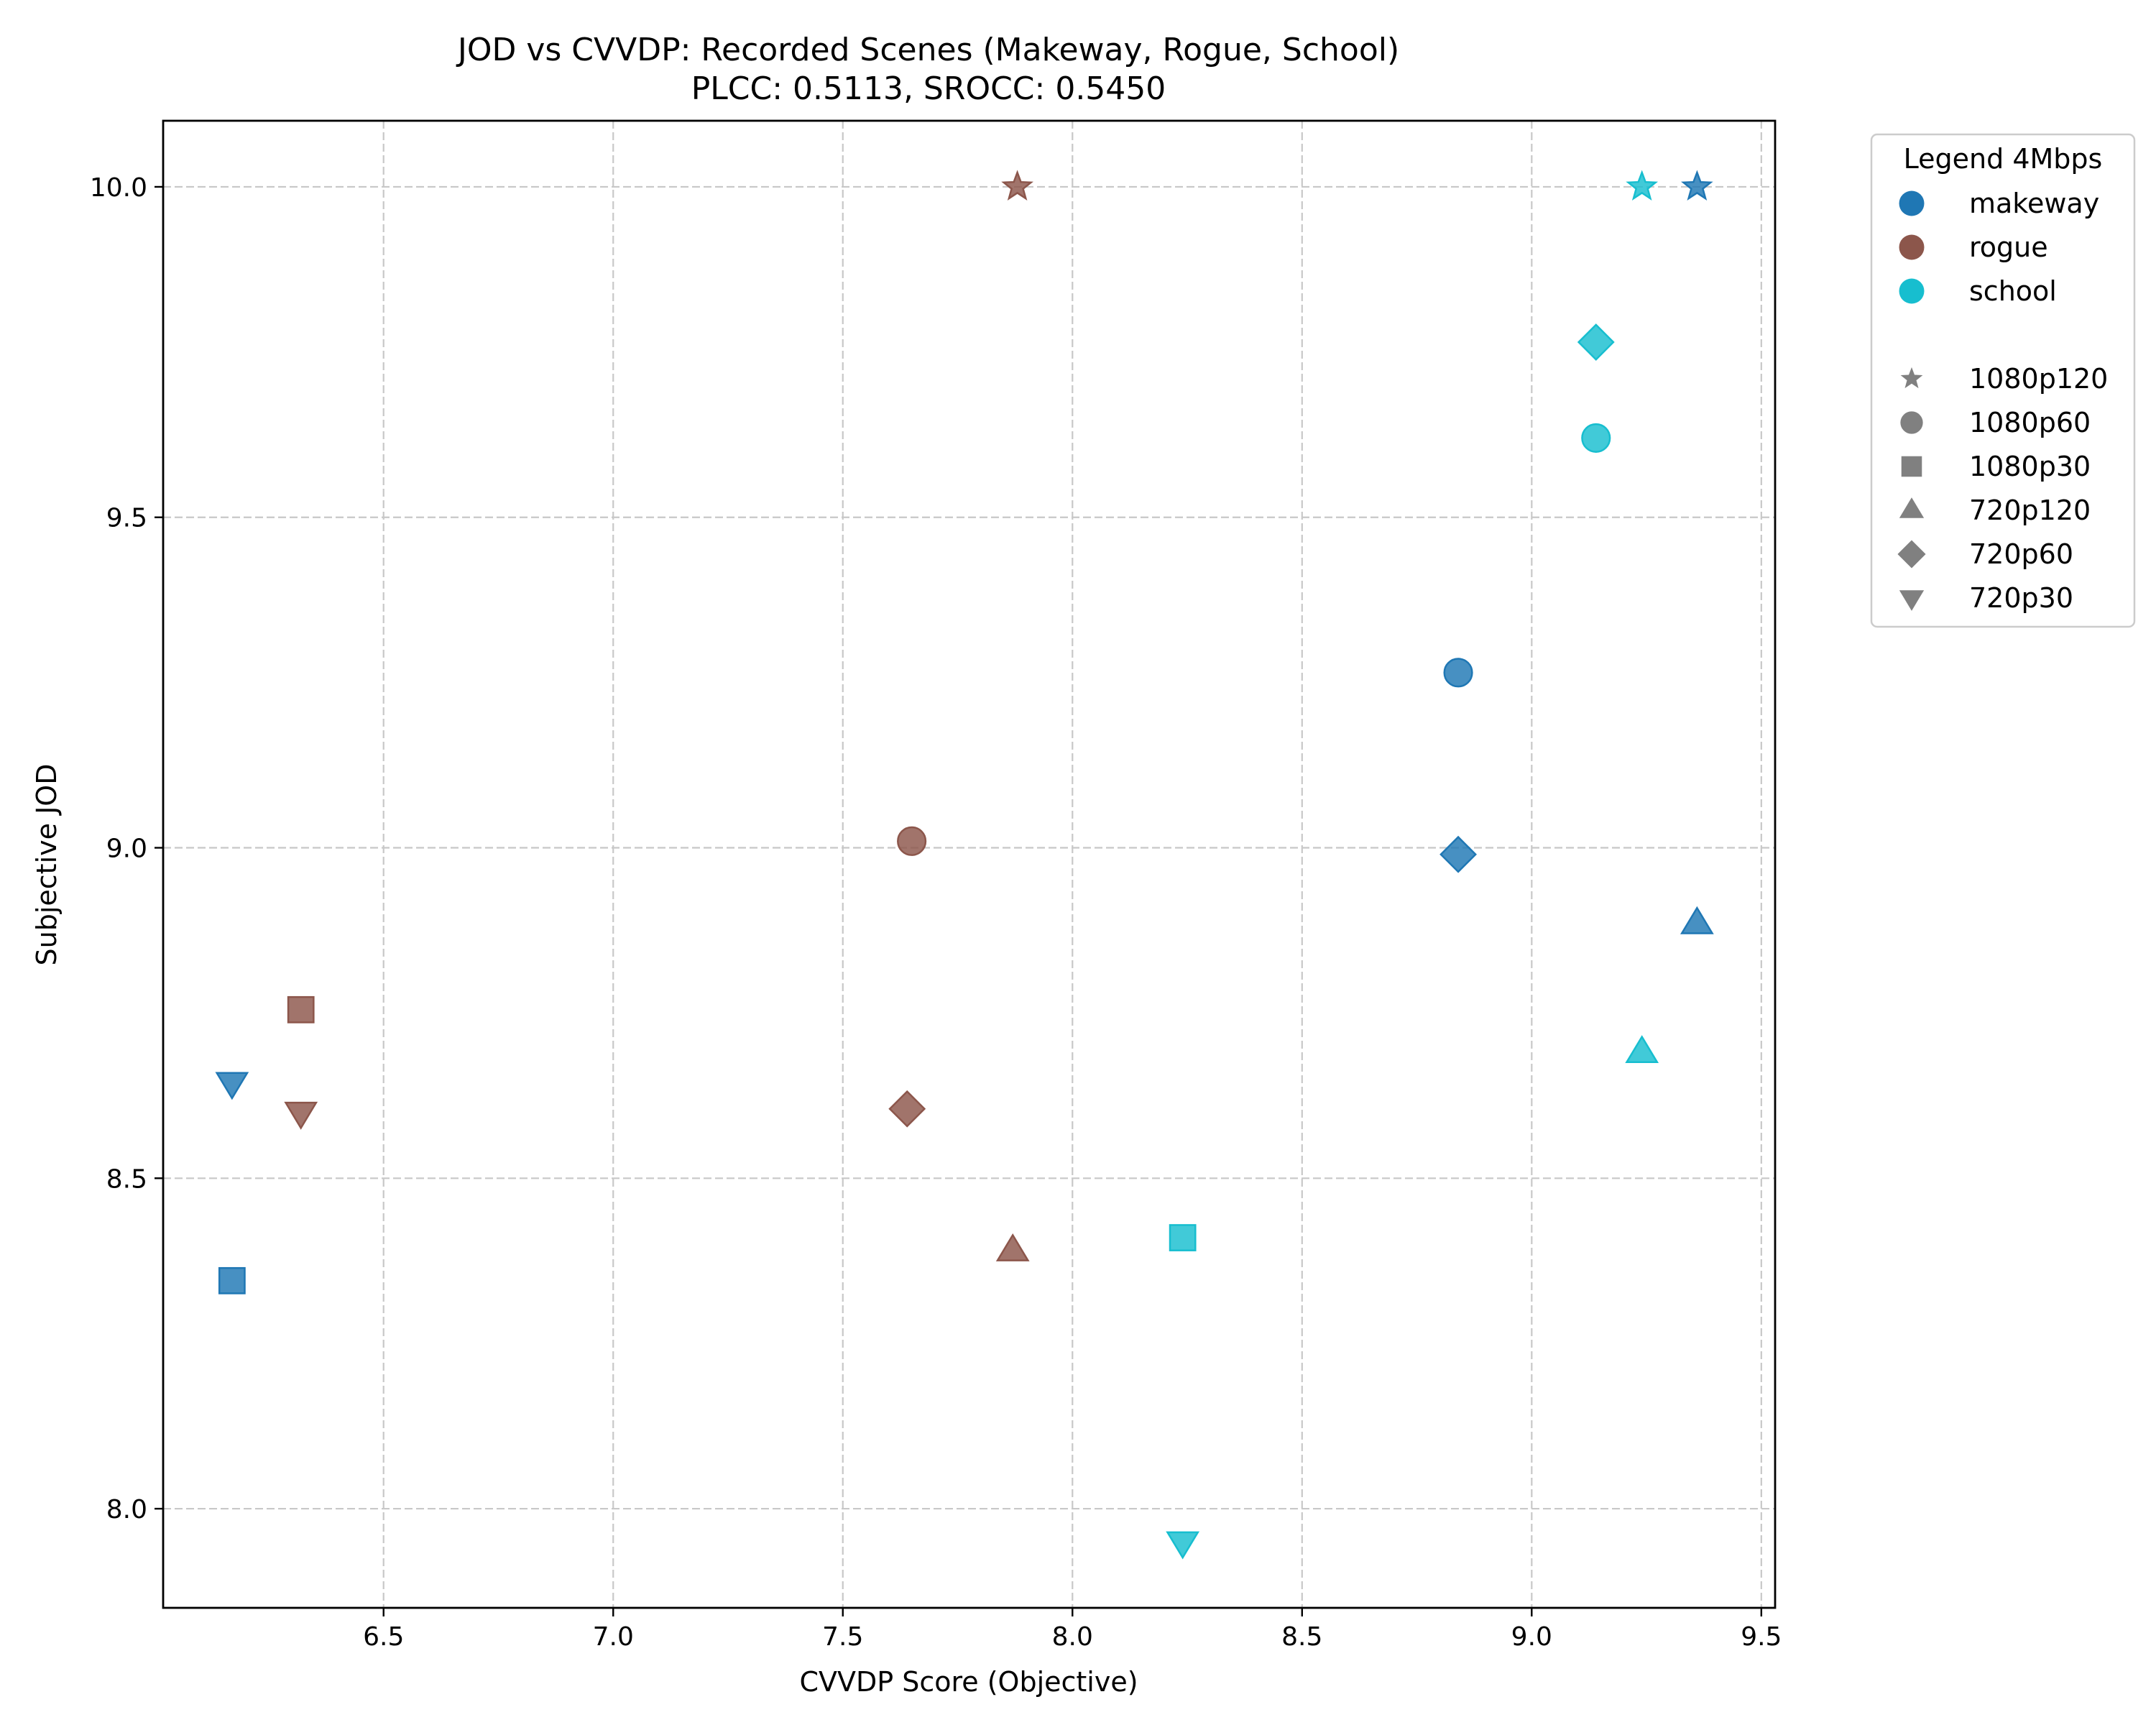 This screenshot has height=1725, width=2156. What do you see at coordinates (2030, 510) in the screenshot?
I see `legend-label-720p120: 720p120` at bounding box center [2030, 510].